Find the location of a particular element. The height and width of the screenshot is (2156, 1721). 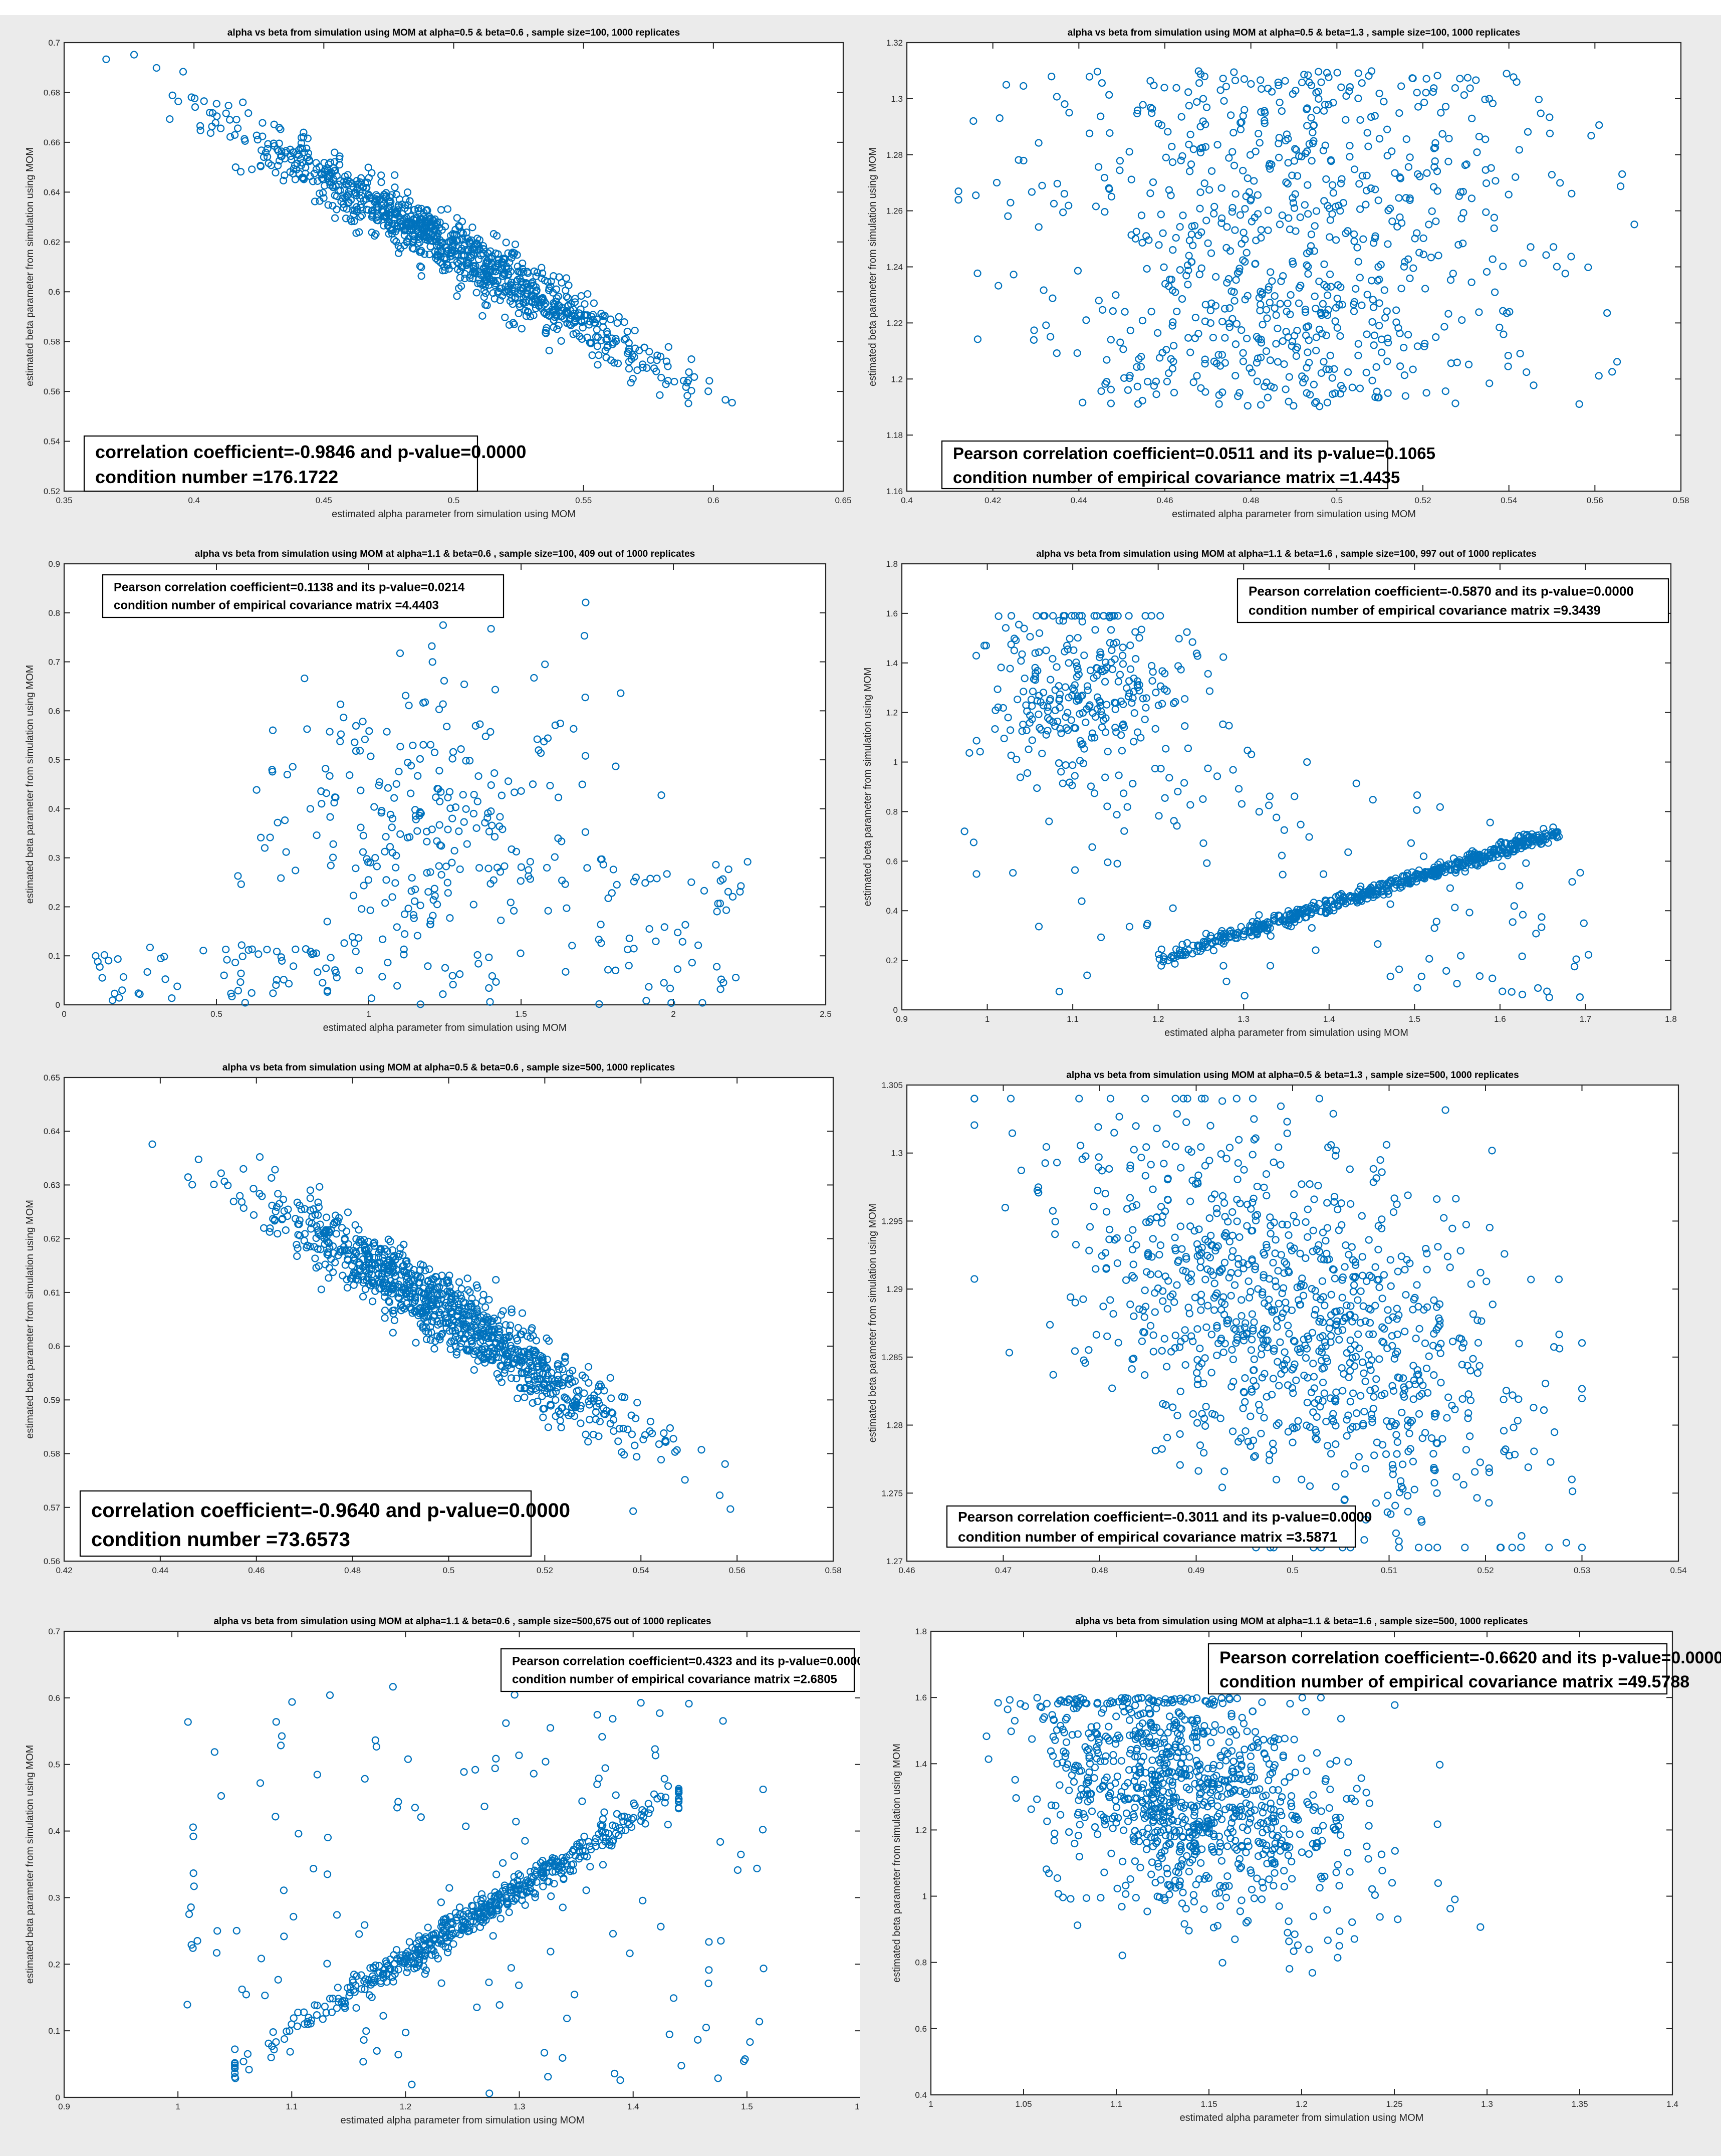

x-tick-label: 0.54 is located at coordinates (1509, 501).